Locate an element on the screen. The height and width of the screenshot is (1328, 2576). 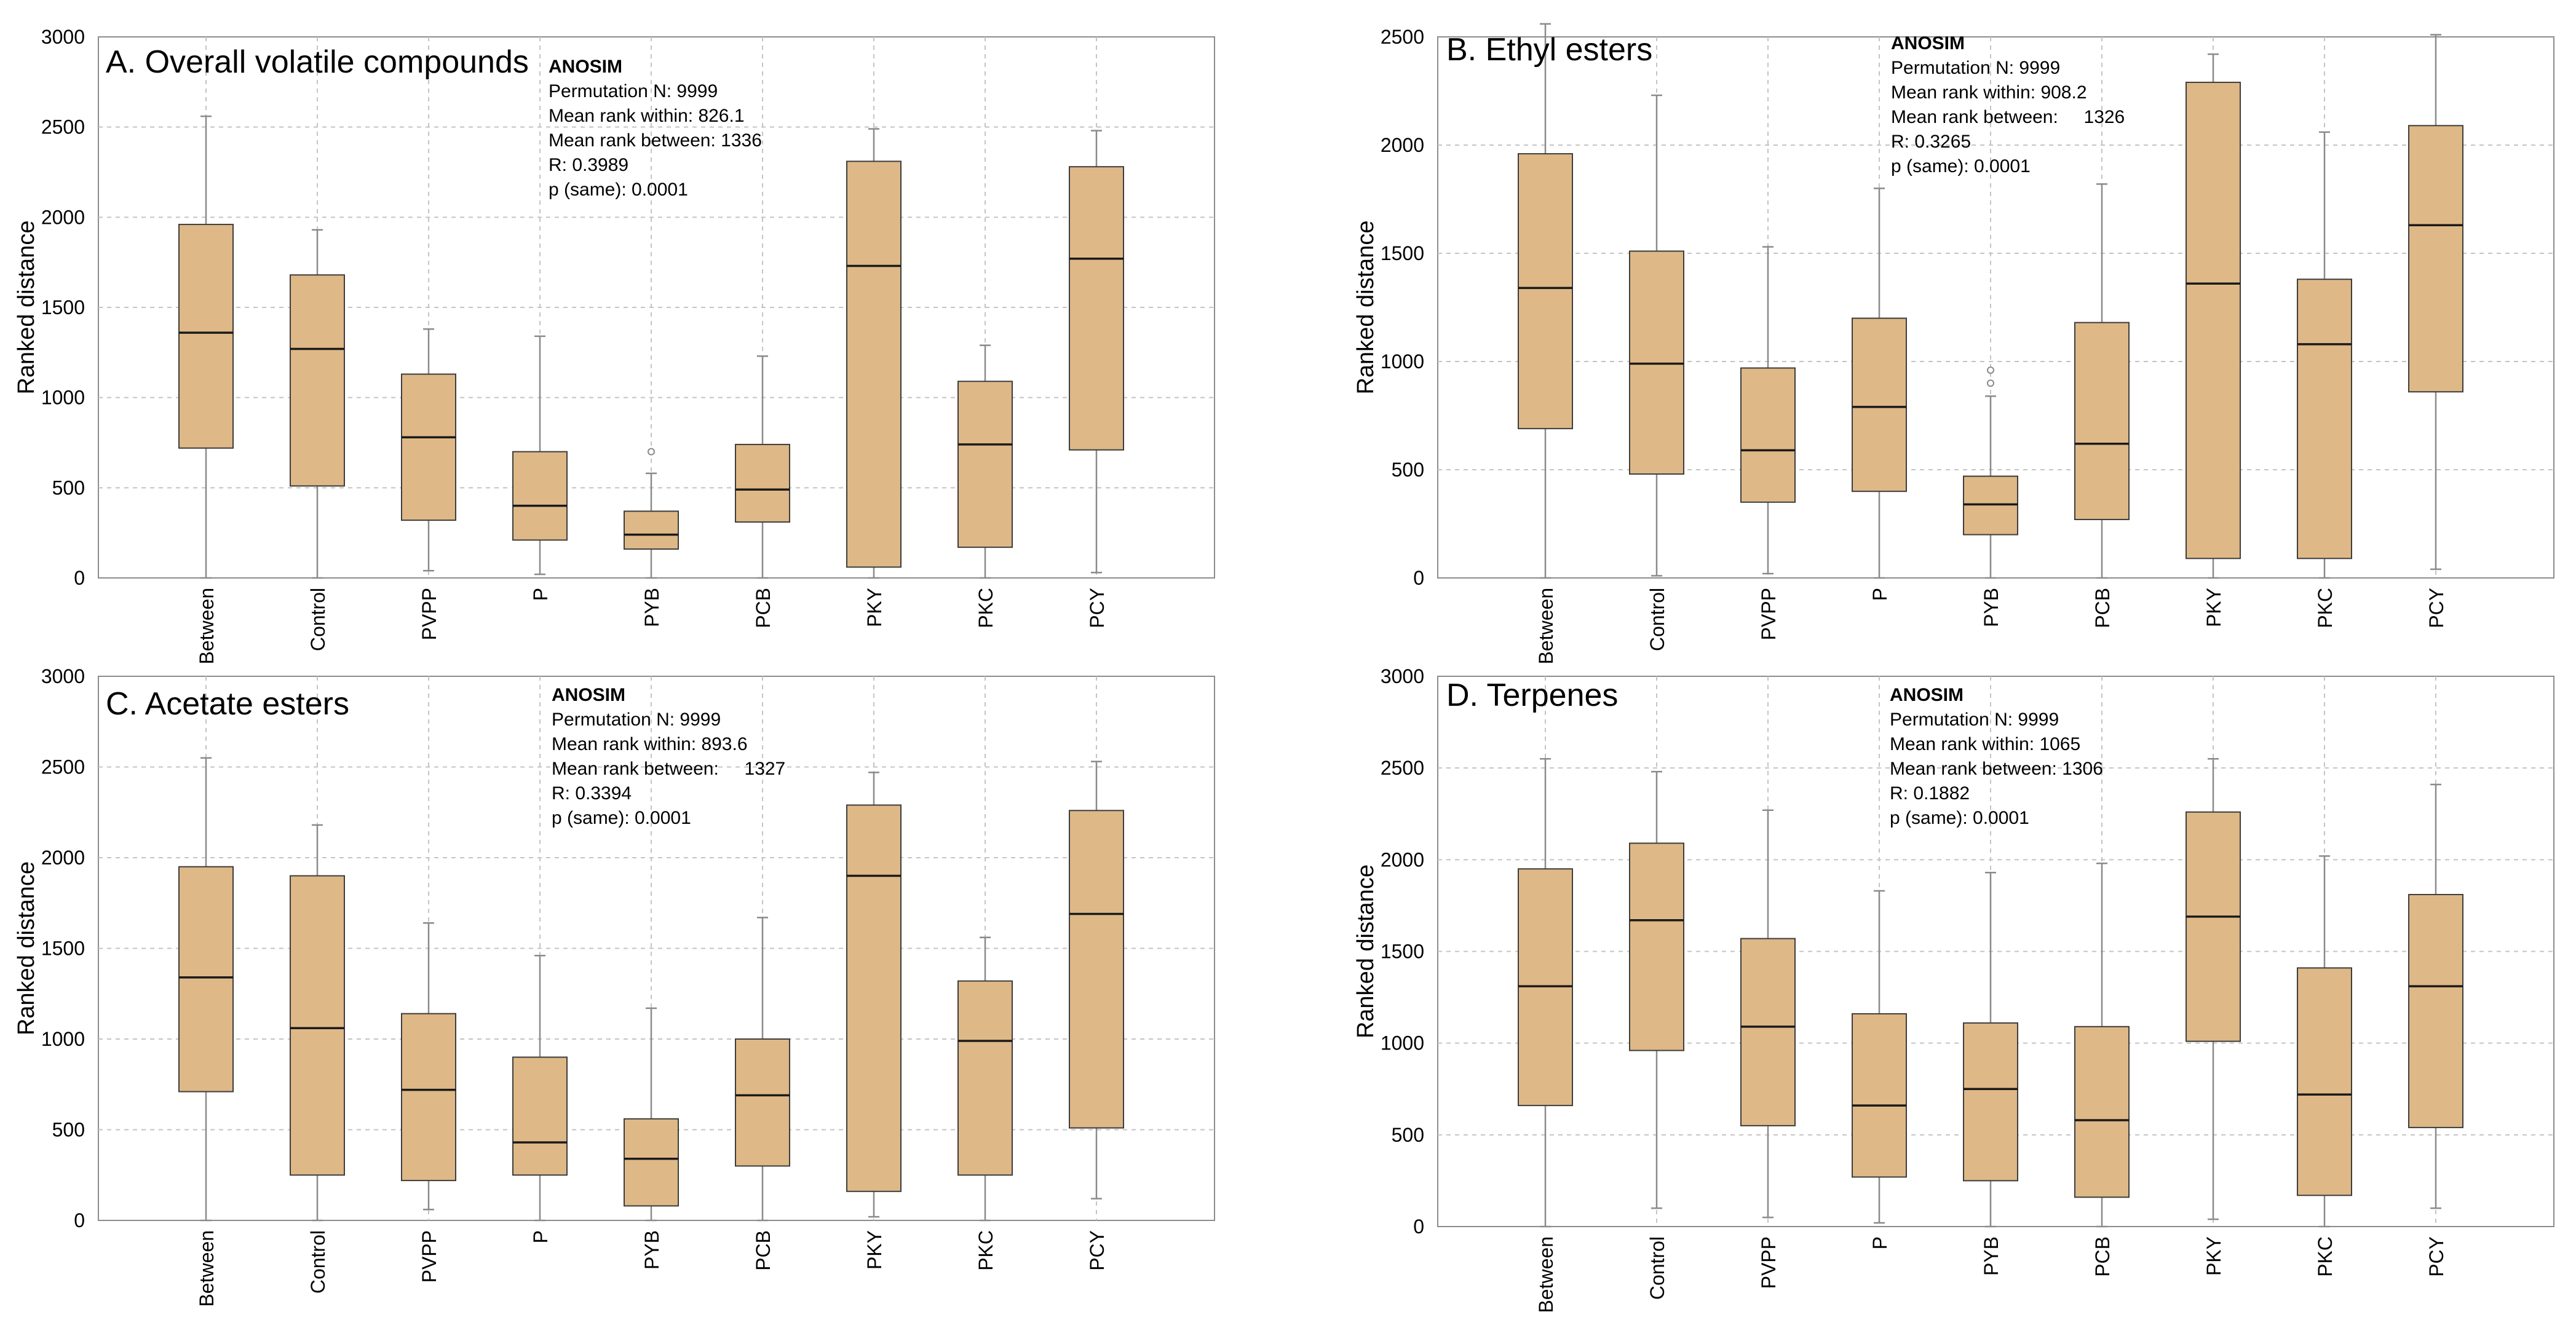
anosim-line: Mean rank within: 1065 is located at coordinates (1985, 744).